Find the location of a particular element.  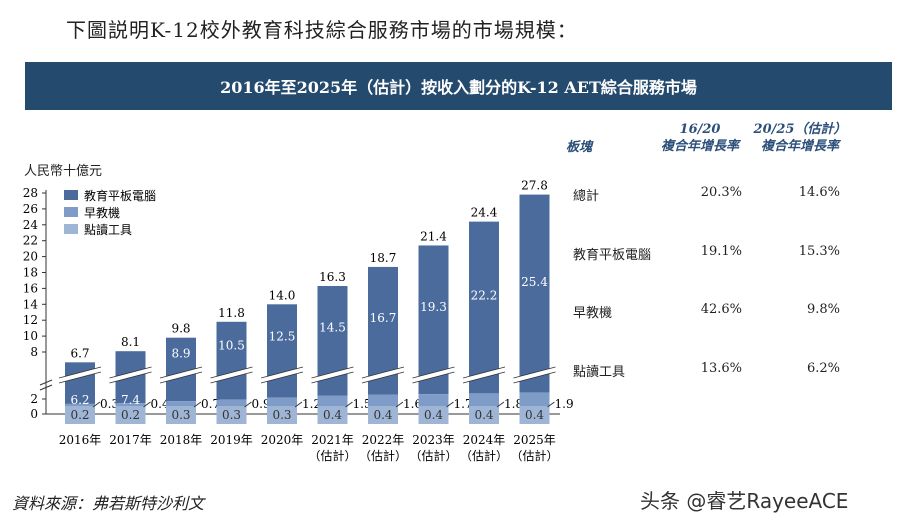

watermark: 头条 @睿艺RayeeACE is located at coordinates (744, 501).